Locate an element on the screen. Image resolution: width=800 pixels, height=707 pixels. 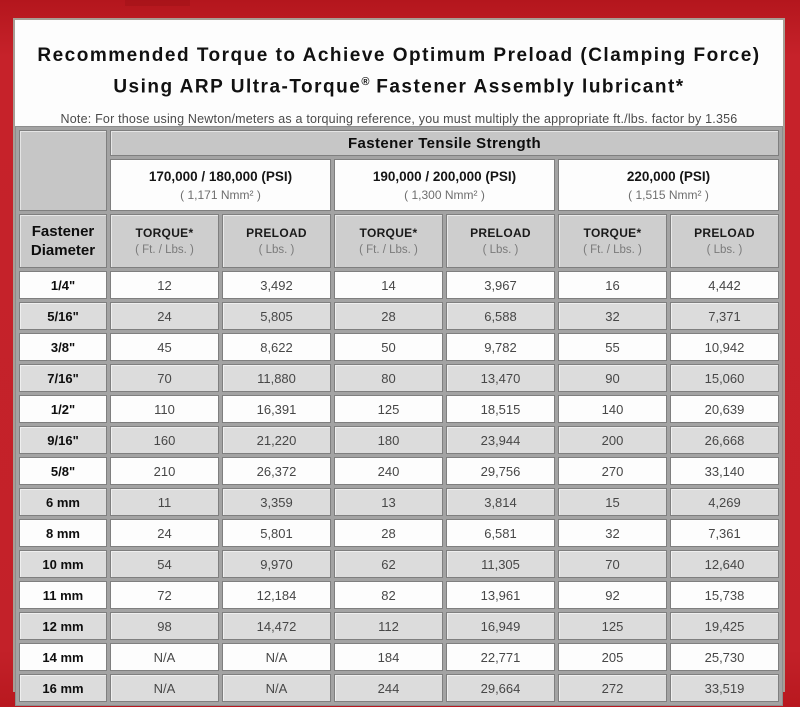
fastener-diameter-cell: 5/8" is located at coordinates (63, 471).